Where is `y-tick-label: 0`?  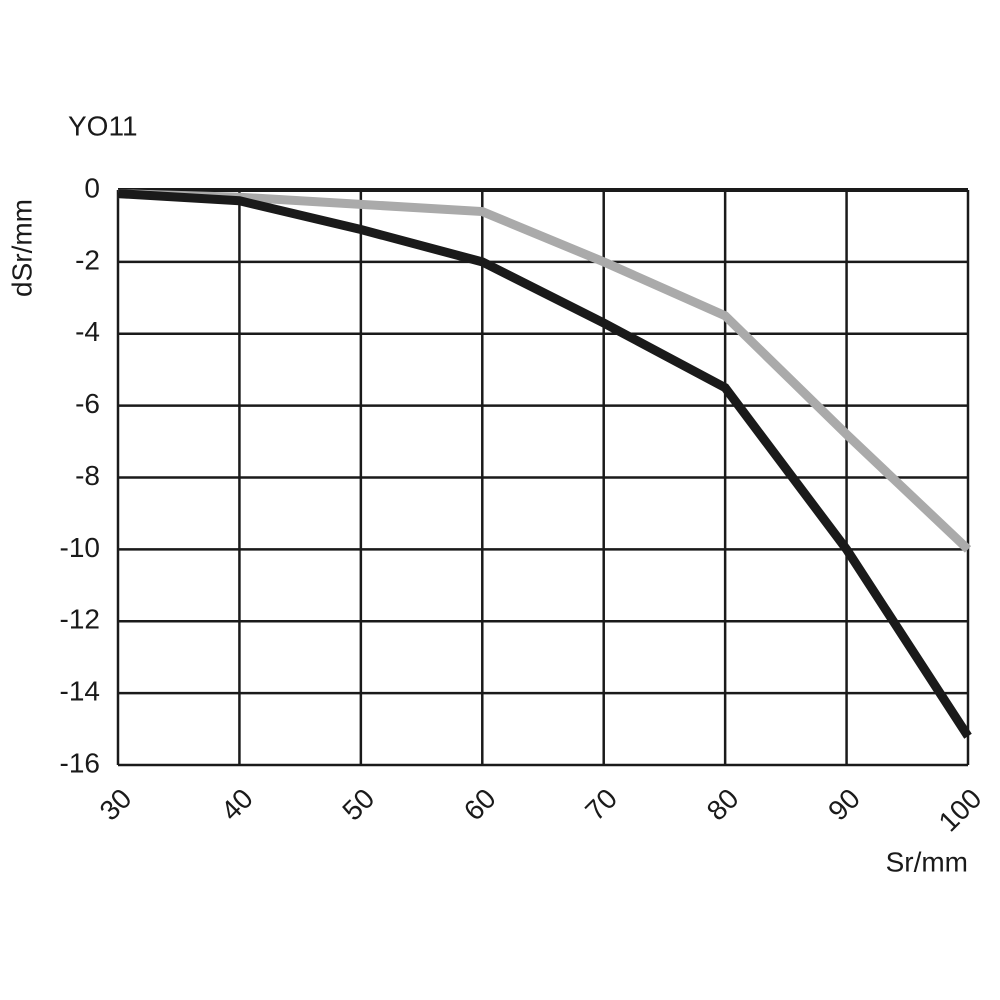
y-tick-label: 0 is located at coordinates (92, 187).